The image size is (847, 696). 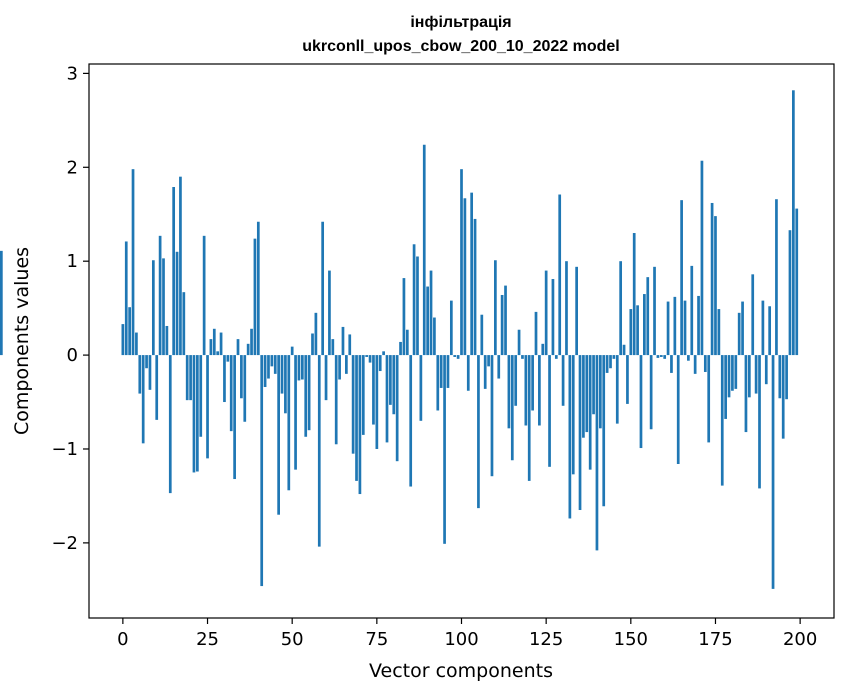 What do you see at coordinates (292, 639) in the screenshot?
I see `x-tick-label: 50` at bounding box center [292, 639].